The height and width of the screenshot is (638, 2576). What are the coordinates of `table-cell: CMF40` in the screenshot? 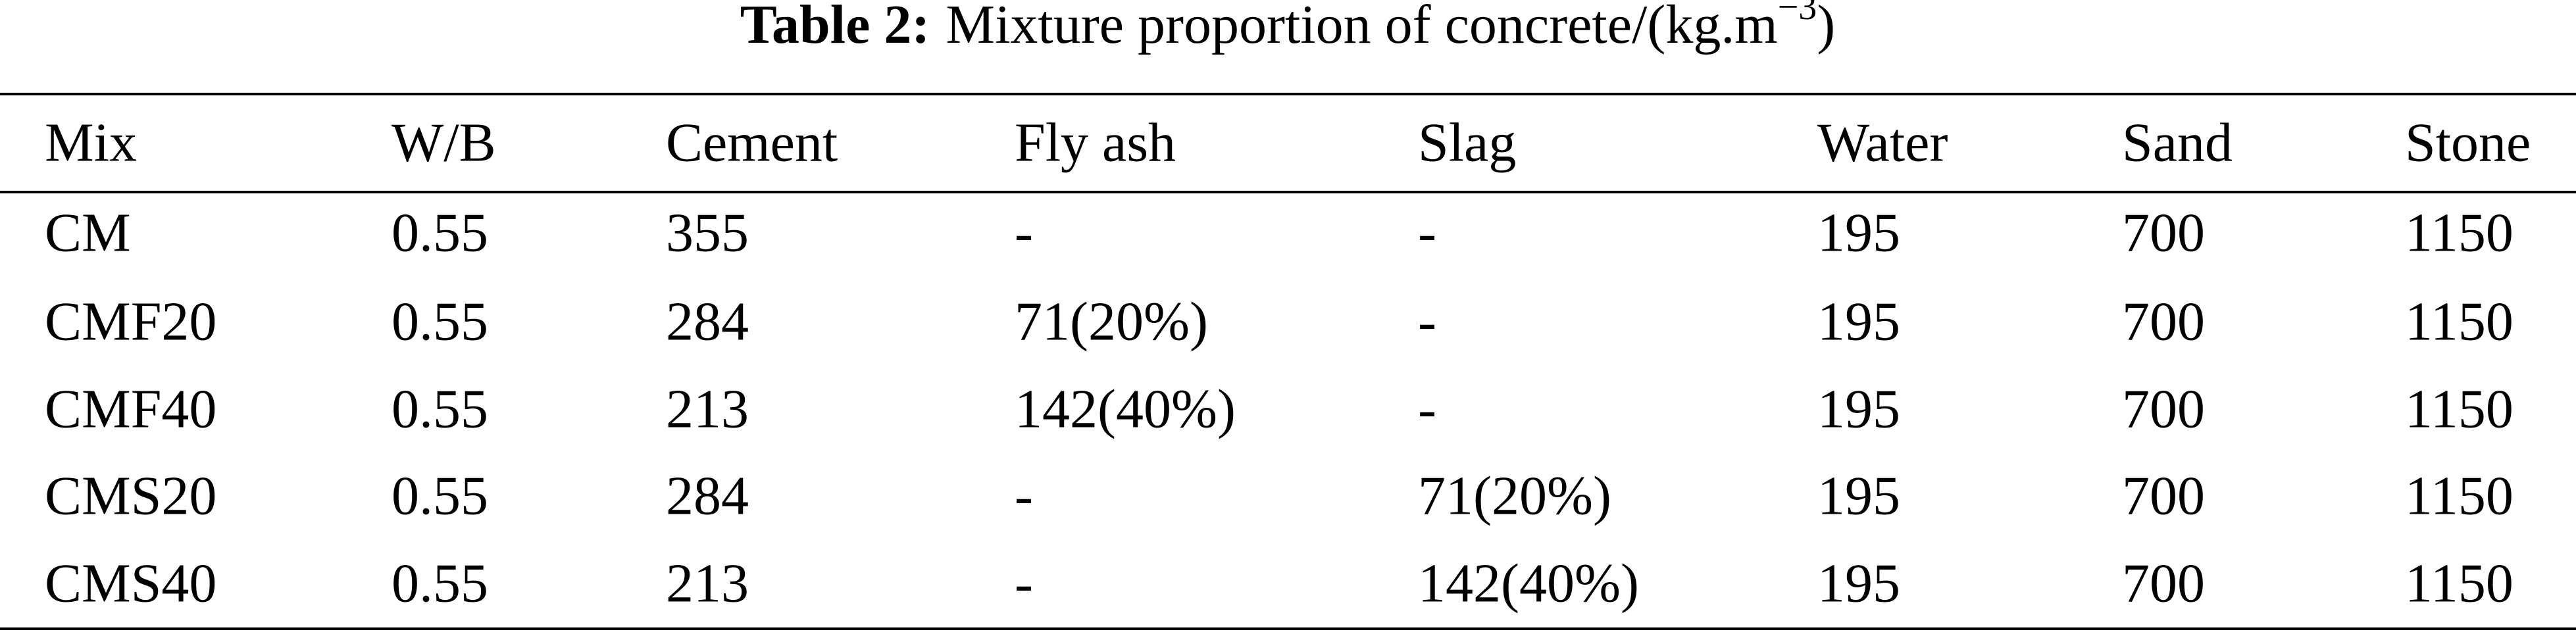 It's located at (130, 408).